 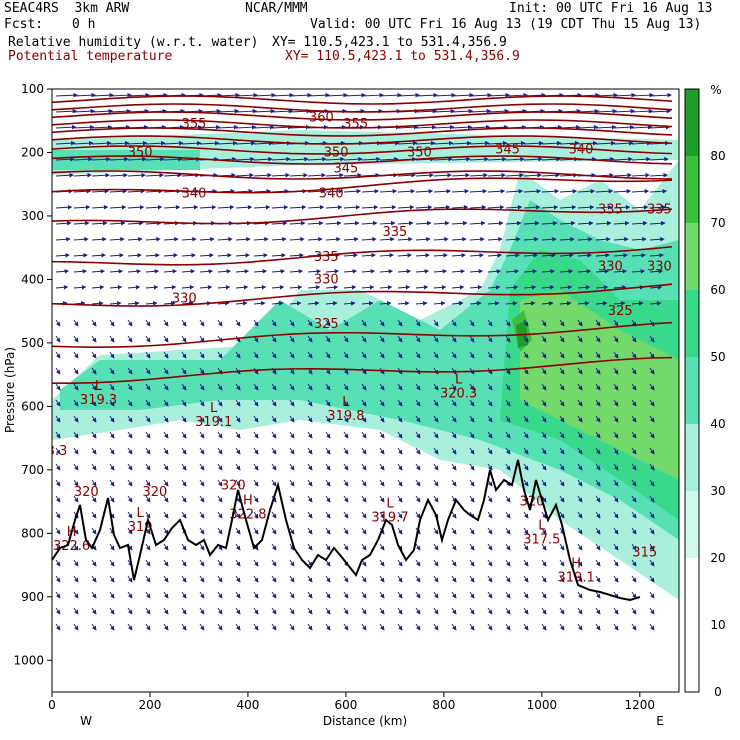 I want to click on y-tick-label: 800, so click(x=32, y=533).